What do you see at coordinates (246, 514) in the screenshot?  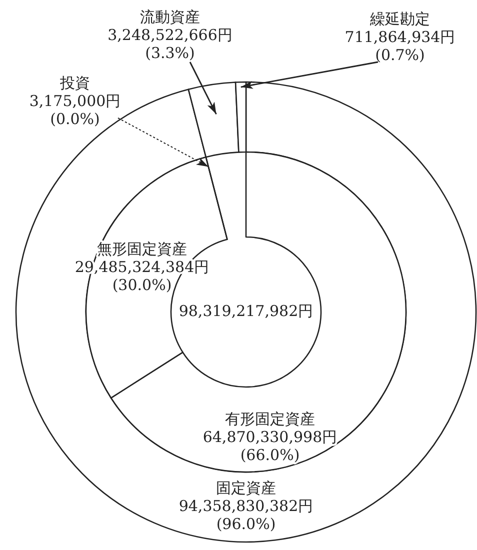 I see `data-label: 94,358,830,382円 (96.0%)` at bounding box center [246, 514].